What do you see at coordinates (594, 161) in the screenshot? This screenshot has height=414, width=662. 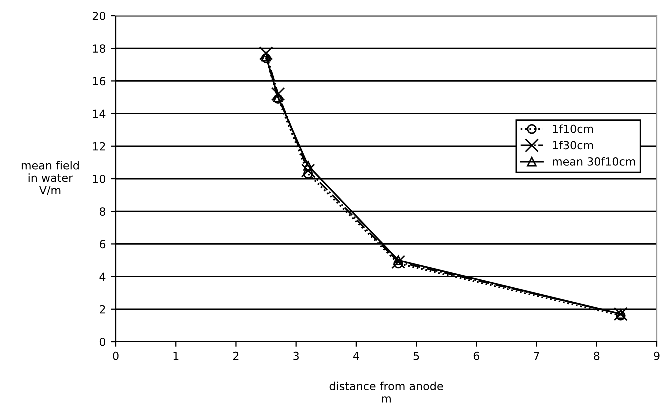 I see `legend-label: mean 30f10cm` at bounding box center [594, 161].